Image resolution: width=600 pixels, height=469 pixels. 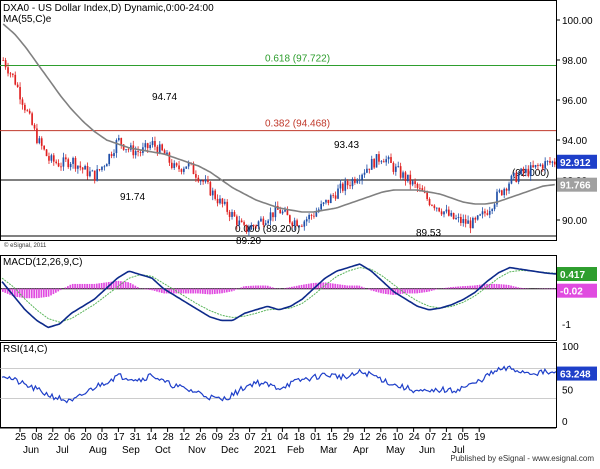 What do you see at coordinates (361, 450) in the screenshot?
I see `x-month-label: Apr` at bounding box center [361, 450].